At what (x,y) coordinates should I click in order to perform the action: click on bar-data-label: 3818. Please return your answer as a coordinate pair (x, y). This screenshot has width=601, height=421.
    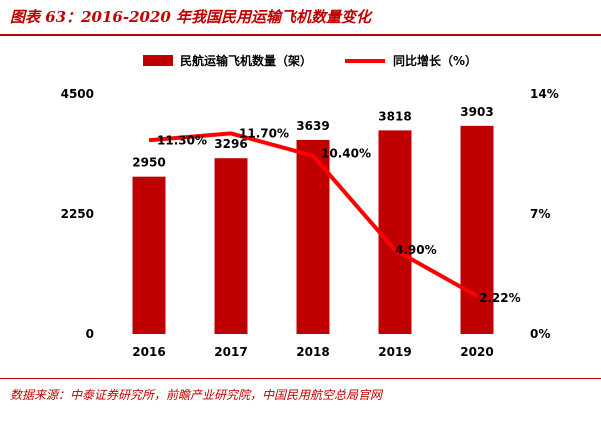
    Looking at the image, I should click on (394, 116).